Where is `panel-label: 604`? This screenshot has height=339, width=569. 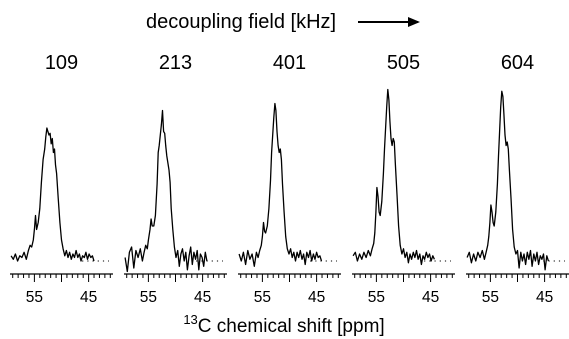 panel-label: 604 is located at coordinates (517, 63).